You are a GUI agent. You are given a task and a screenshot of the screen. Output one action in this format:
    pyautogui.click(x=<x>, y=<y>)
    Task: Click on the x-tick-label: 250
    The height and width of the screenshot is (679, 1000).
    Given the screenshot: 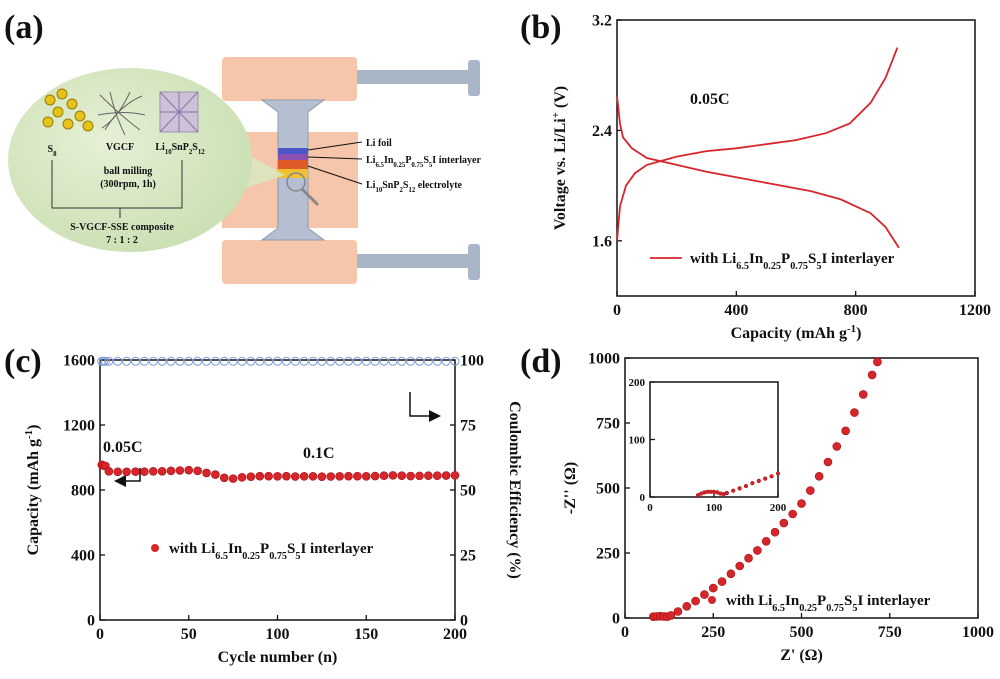 What is the action you would take?
    pyautogui.click(x=713, y=632)
    